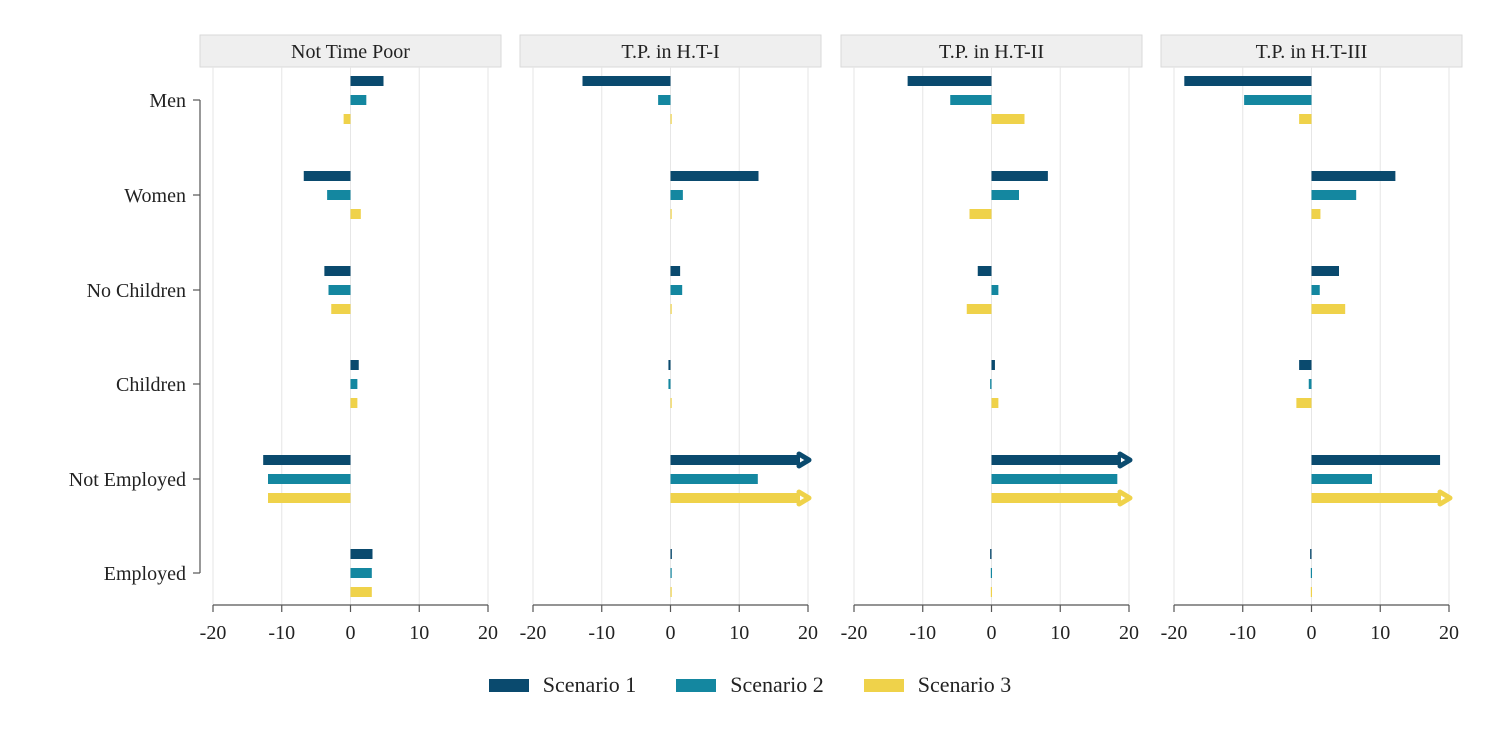 This screenshot has width=1500, height=750. What do you see at coordinates (991, 554) in the screenshot?
I see `panel-3-bar-scenario-1-employed` at bounding box center [991, 554].